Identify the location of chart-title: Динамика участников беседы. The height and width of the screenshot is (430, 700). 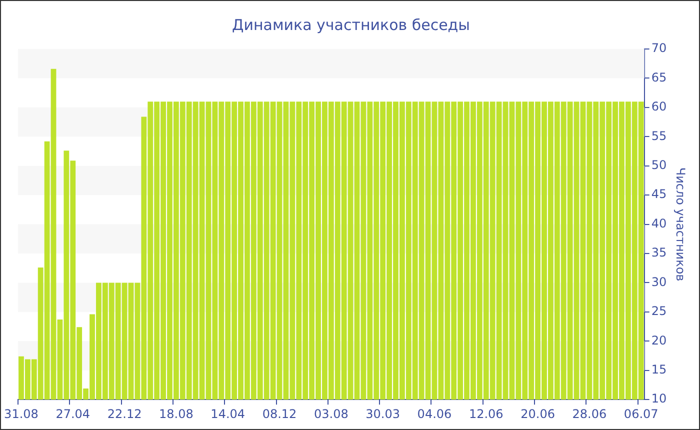
(351, 25).